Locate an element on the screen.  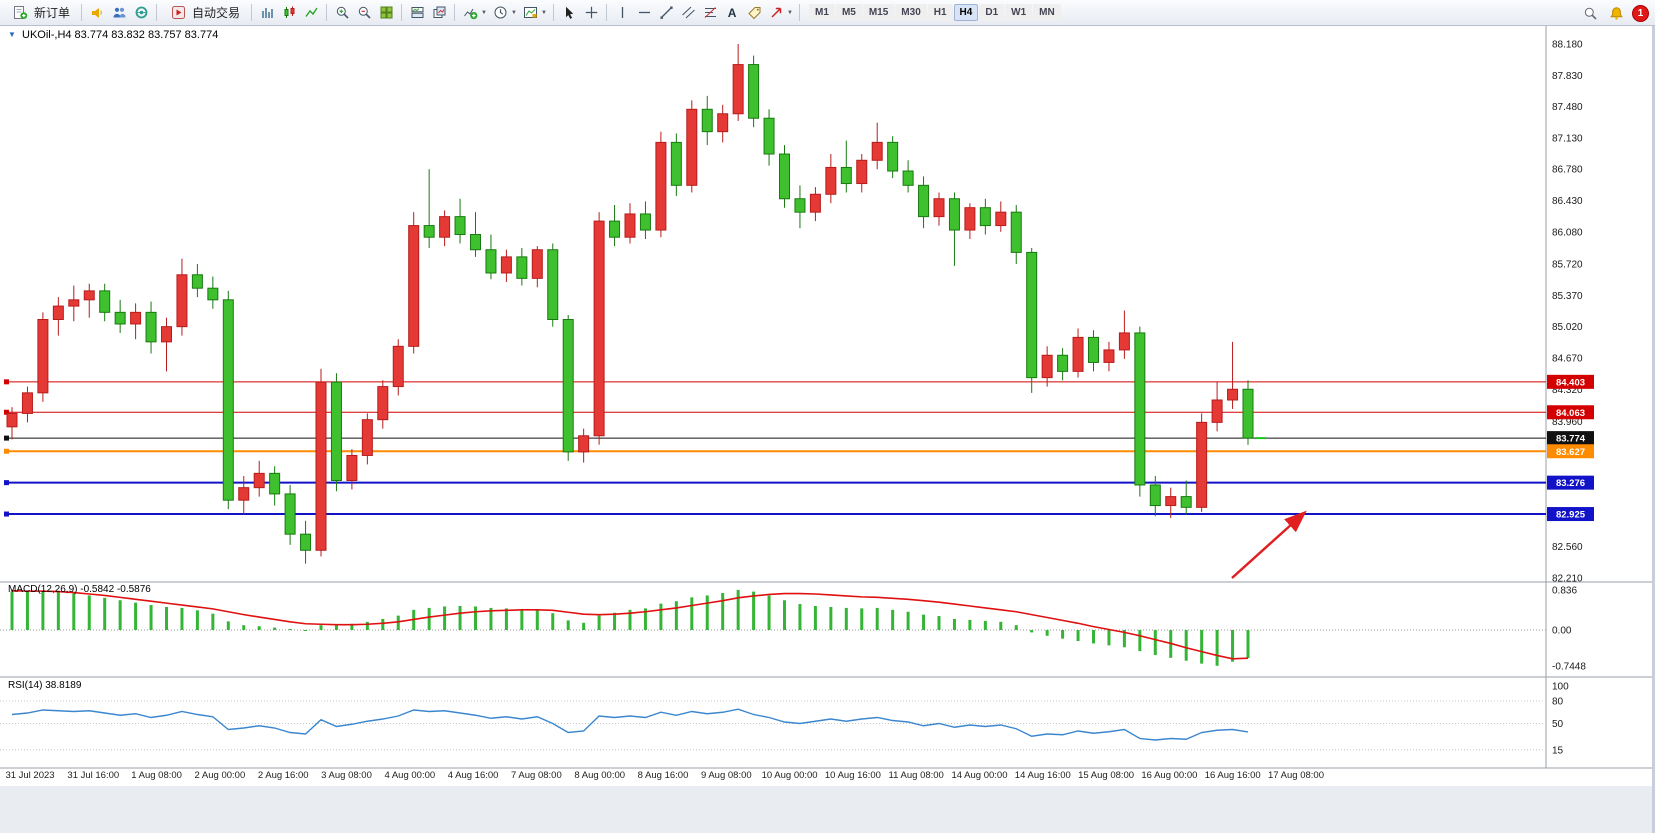
svg-text: 15 is located at coordinates (1558, 750).